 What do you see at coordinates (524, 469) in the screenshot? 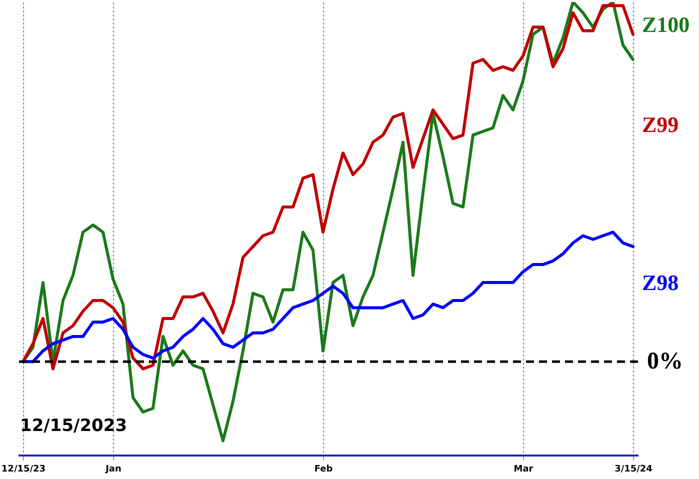
I see `x-tick-label: Mar` at bounding box center [524, 469].